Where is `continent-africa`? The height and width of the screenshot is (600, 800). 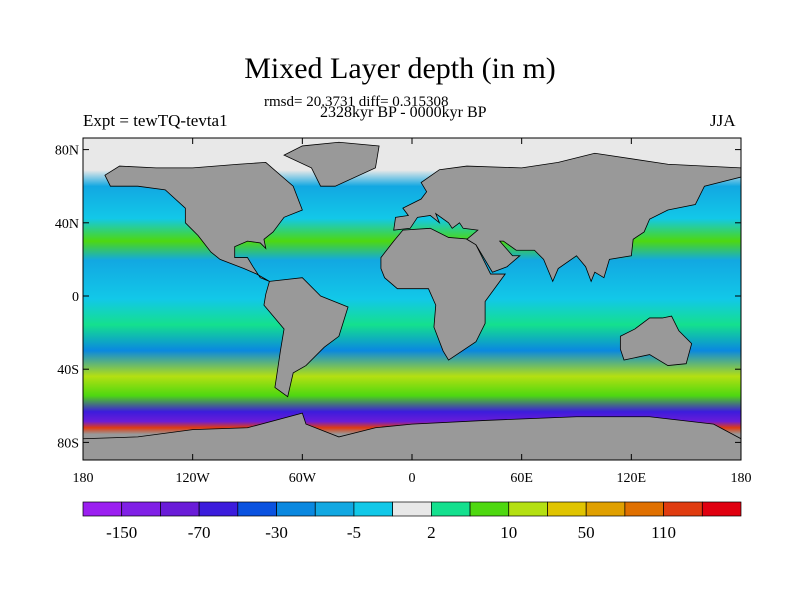 continent-africa is located at coordinates (443, 294).